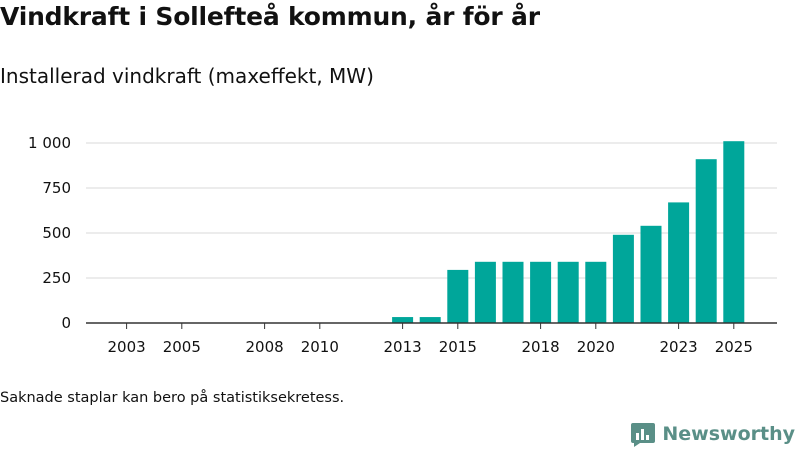 Image resolution: width=800 pixels, height=450 pixels. I want to click on bar-2025, so click(734, 232).